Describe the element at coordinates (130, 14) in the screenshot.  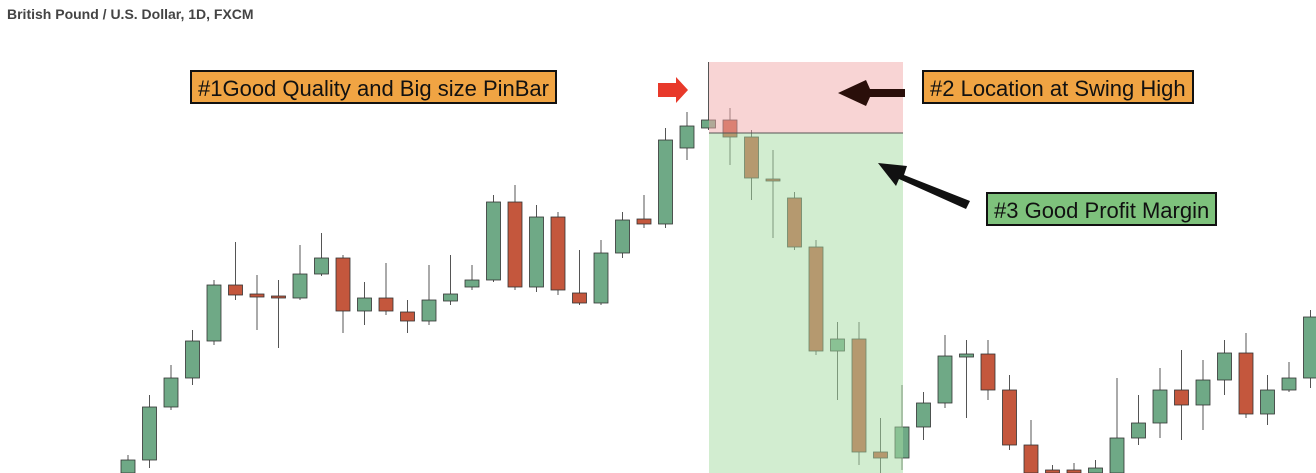
I see `chart-title: British Pound / U.S. Dollar, 1D, FXCM` at that location.